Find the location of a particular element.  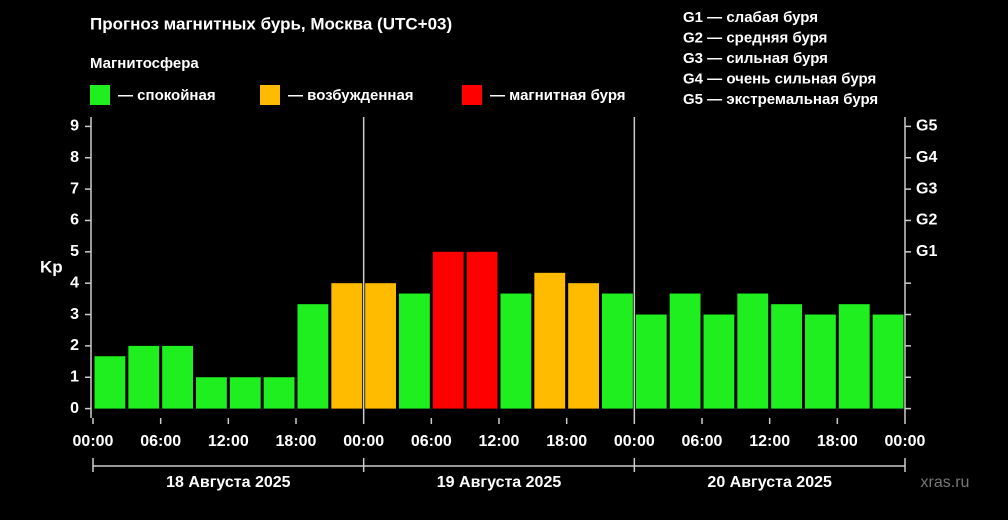

y-tick-label: 9 is located at coordinates (74, 126).